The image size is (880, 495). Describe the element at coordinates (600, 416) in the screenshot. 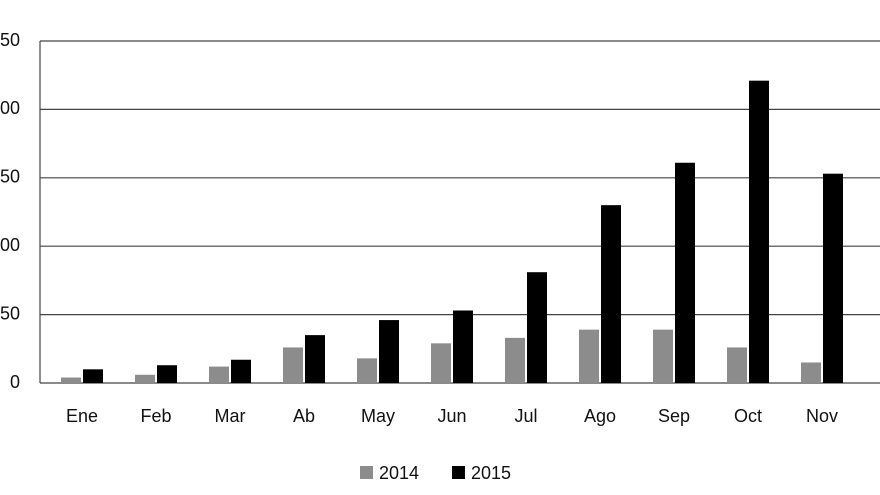

I see `x-tick-label: Ago` at that location.